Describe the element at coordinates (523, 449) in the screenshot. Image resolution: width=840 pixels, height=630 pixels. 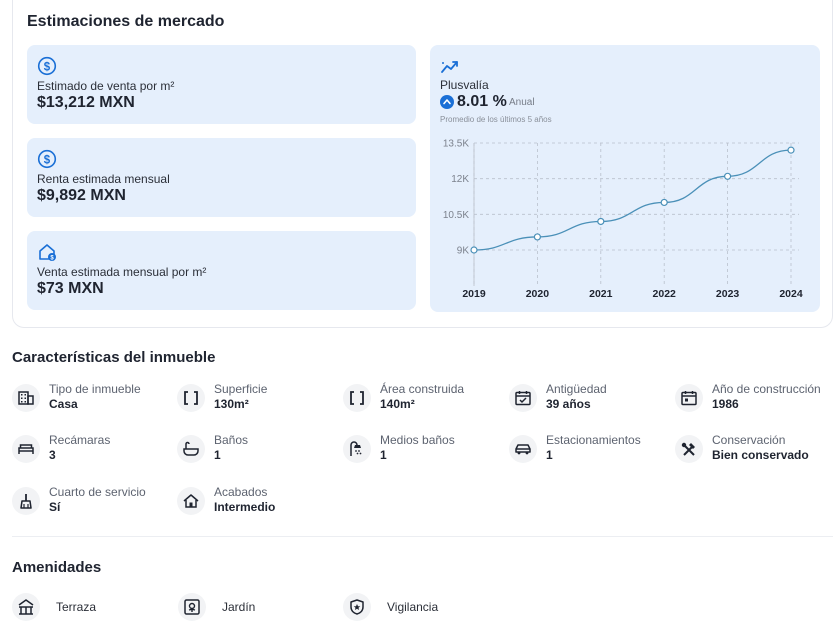
I see `car-icon` at that location.